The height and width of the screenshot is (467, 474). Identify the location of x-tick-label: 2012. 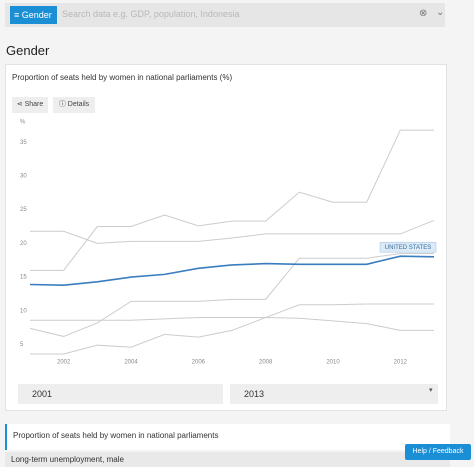
(401, 363).